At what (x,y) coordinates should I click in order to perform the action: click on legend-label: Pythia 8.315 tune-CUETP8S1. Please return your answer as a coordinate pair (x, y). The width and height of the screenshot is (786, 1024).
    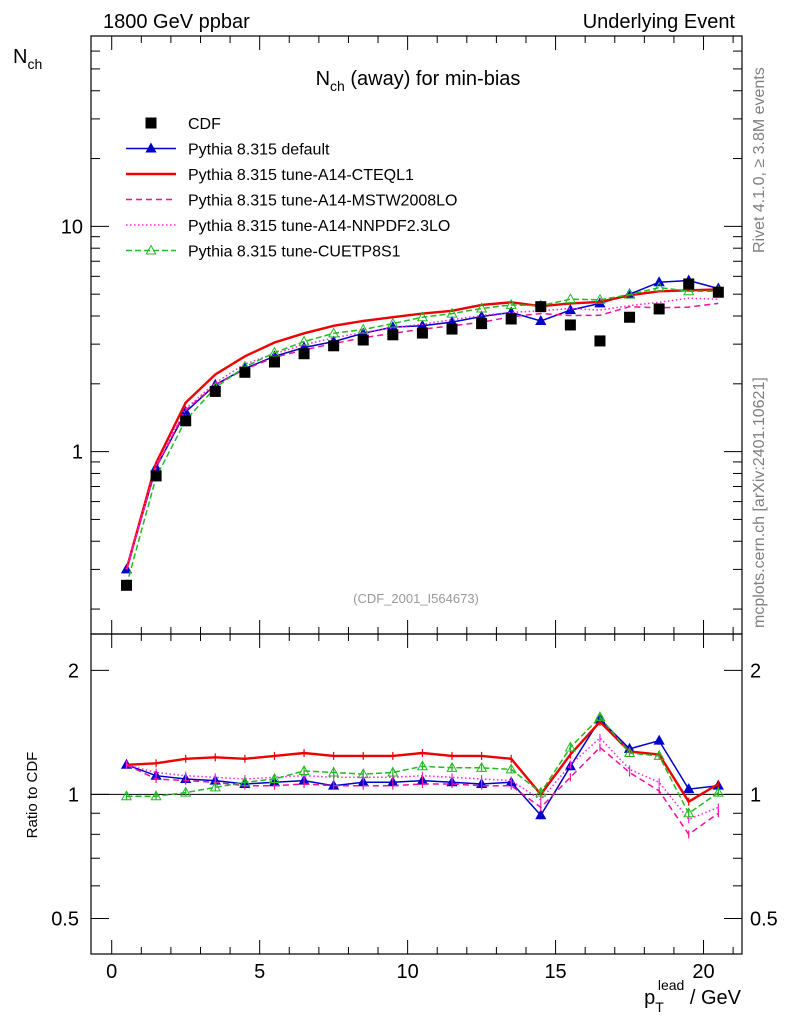
    Looking at the image, I should click on (294, 252).